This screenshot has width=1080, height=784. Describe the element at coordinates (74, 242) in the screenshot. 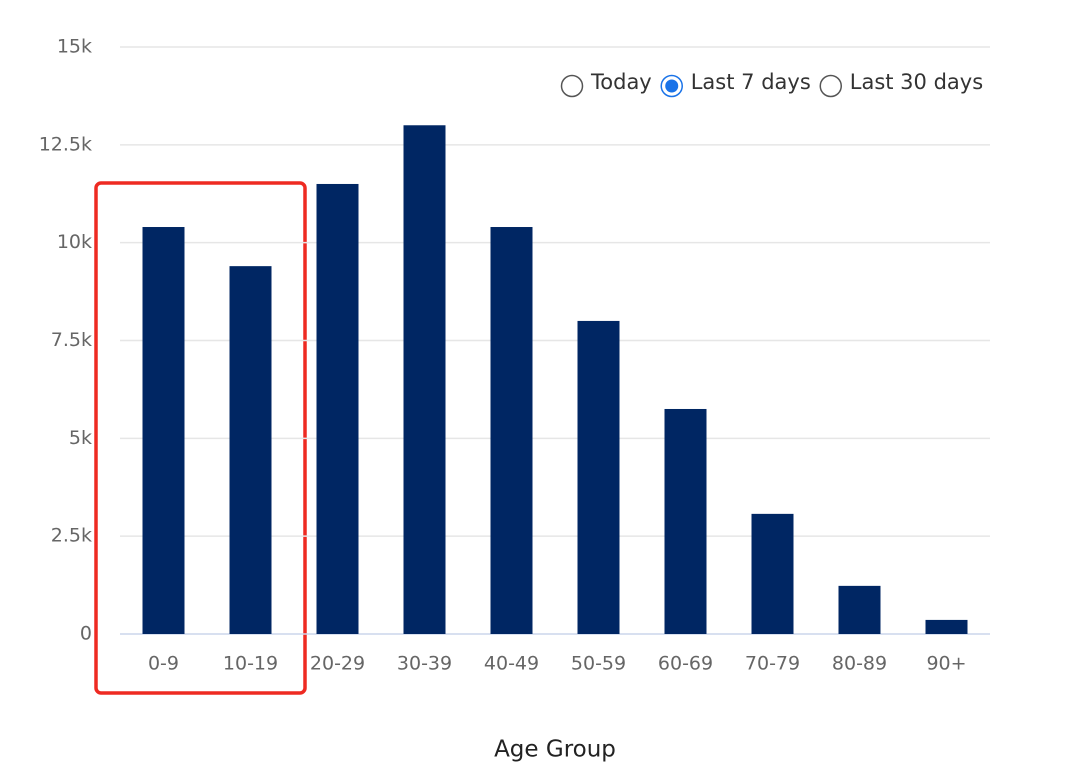

I see `y-tick-label: 10k` at that location.